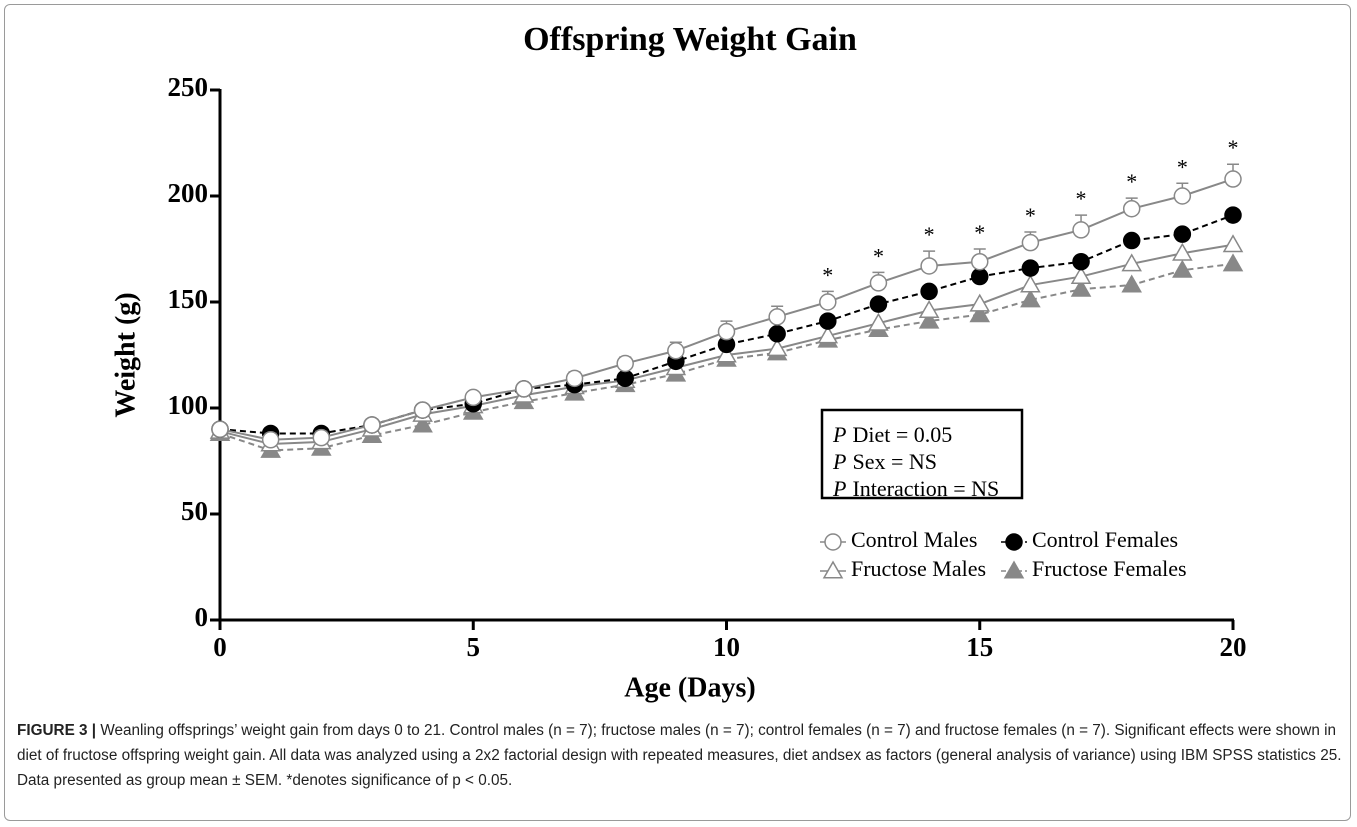 The image size is (1357, 827). I want to click on stats-text: Diet = 0.05, so click(902, 434).